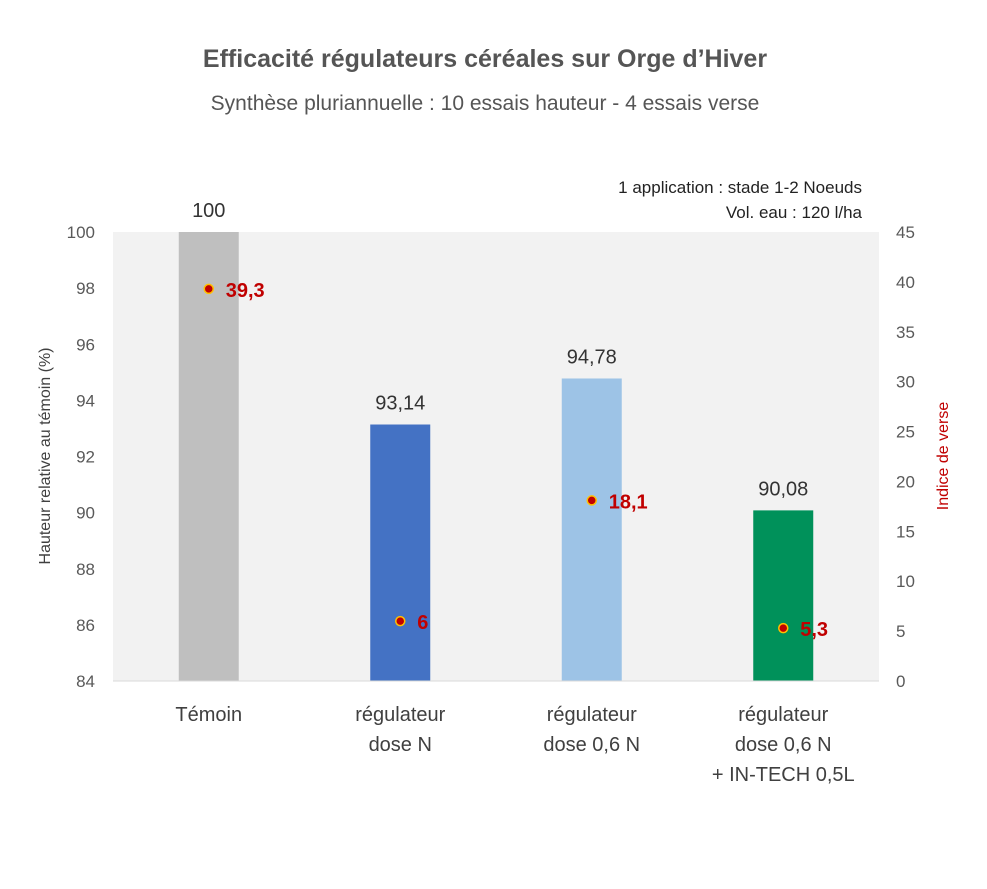 Image resolution: width=987 pixels, height=889 pixels. I want to click on verse-data-label: 5,3, so click(814, 630).